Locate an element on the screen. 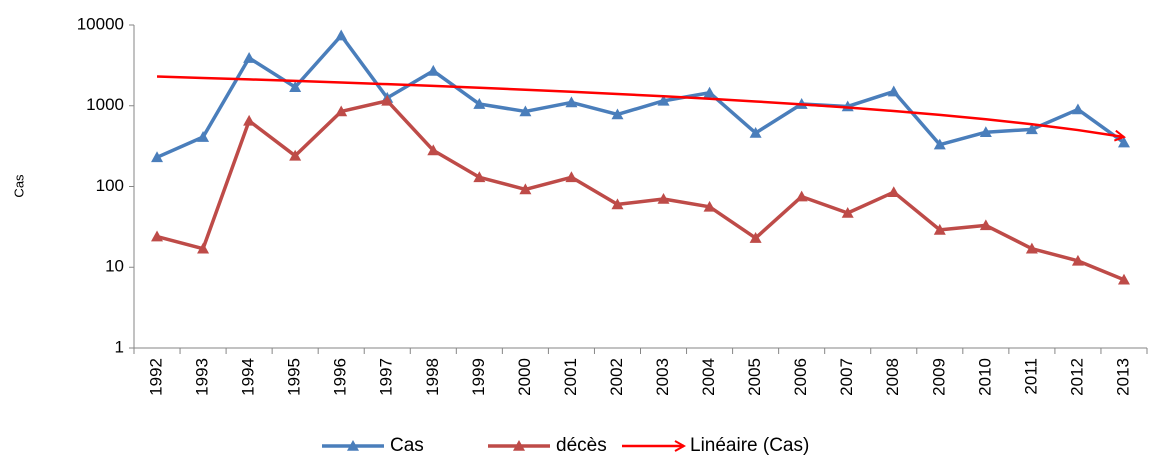 The height and width of the screenshot is (462, 1151). x-tick-label: 1999 is located at coordinates (478, 377).